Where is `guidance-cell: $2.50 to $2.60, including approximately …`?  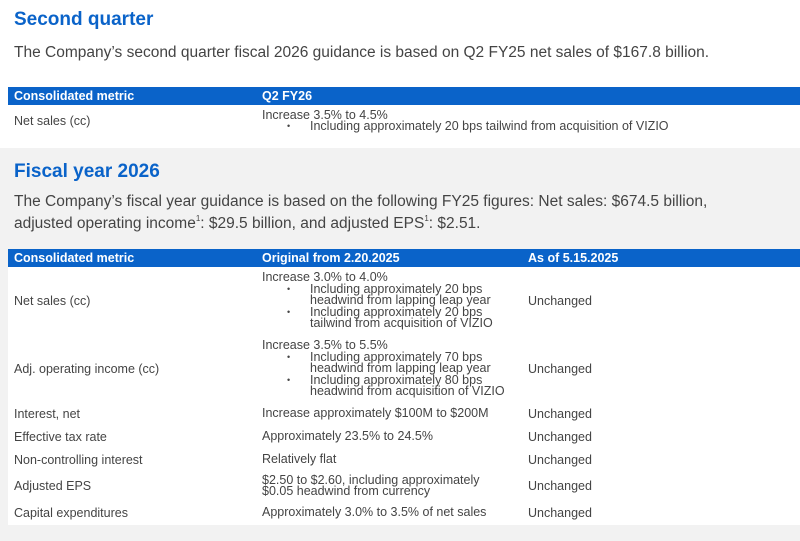 guidance-cell: $2.50 to $2.60, including approximately … is located at coordinates (389, 486).